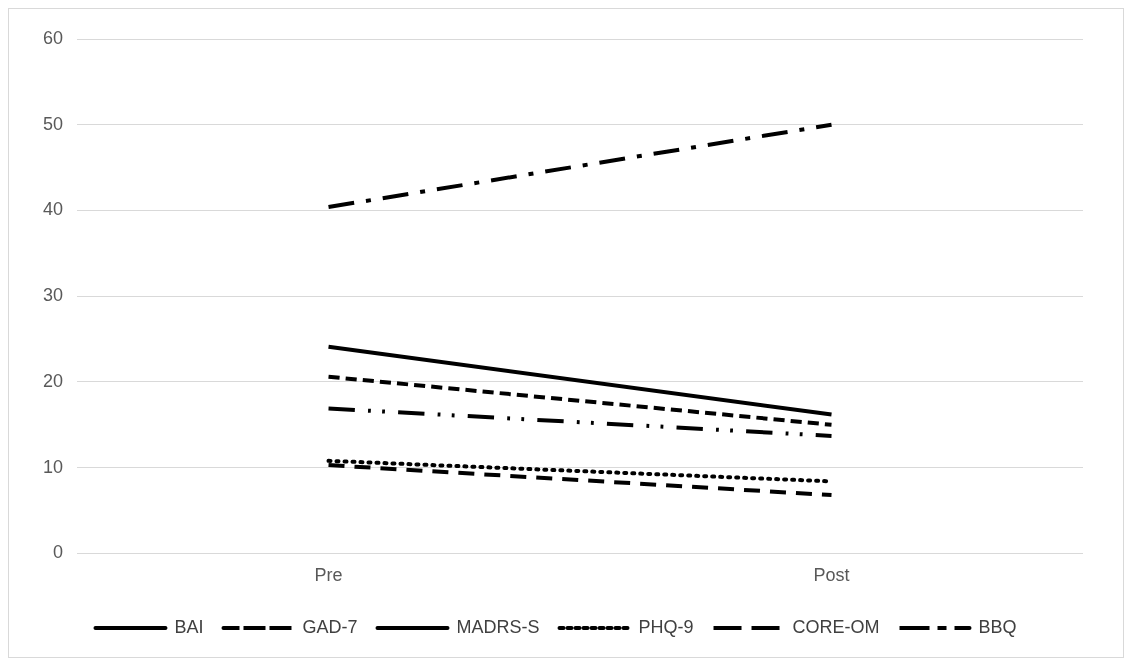 This screenshot has width=1132, height=666. What do you see at coordinates (666, 626) in the screenshot?
I see `legend-label: PHQ-9` at bounding box center [666, 626].